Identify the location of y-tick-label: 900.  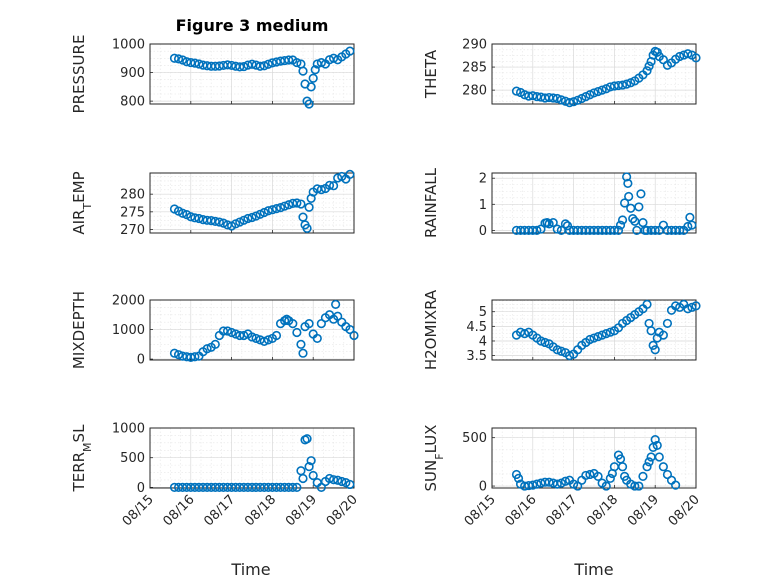
(132, 73).